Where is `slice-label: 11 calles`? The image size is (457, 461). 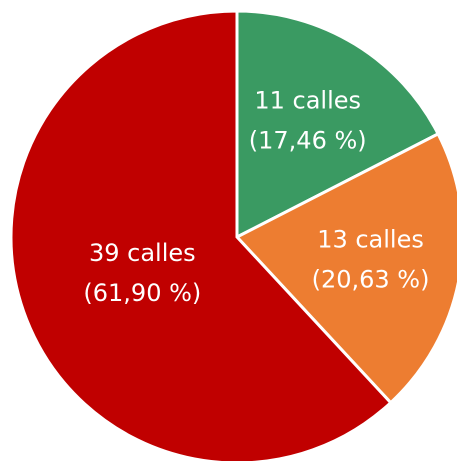 slice-label: 11 calles is located at coordinates (307, 100).